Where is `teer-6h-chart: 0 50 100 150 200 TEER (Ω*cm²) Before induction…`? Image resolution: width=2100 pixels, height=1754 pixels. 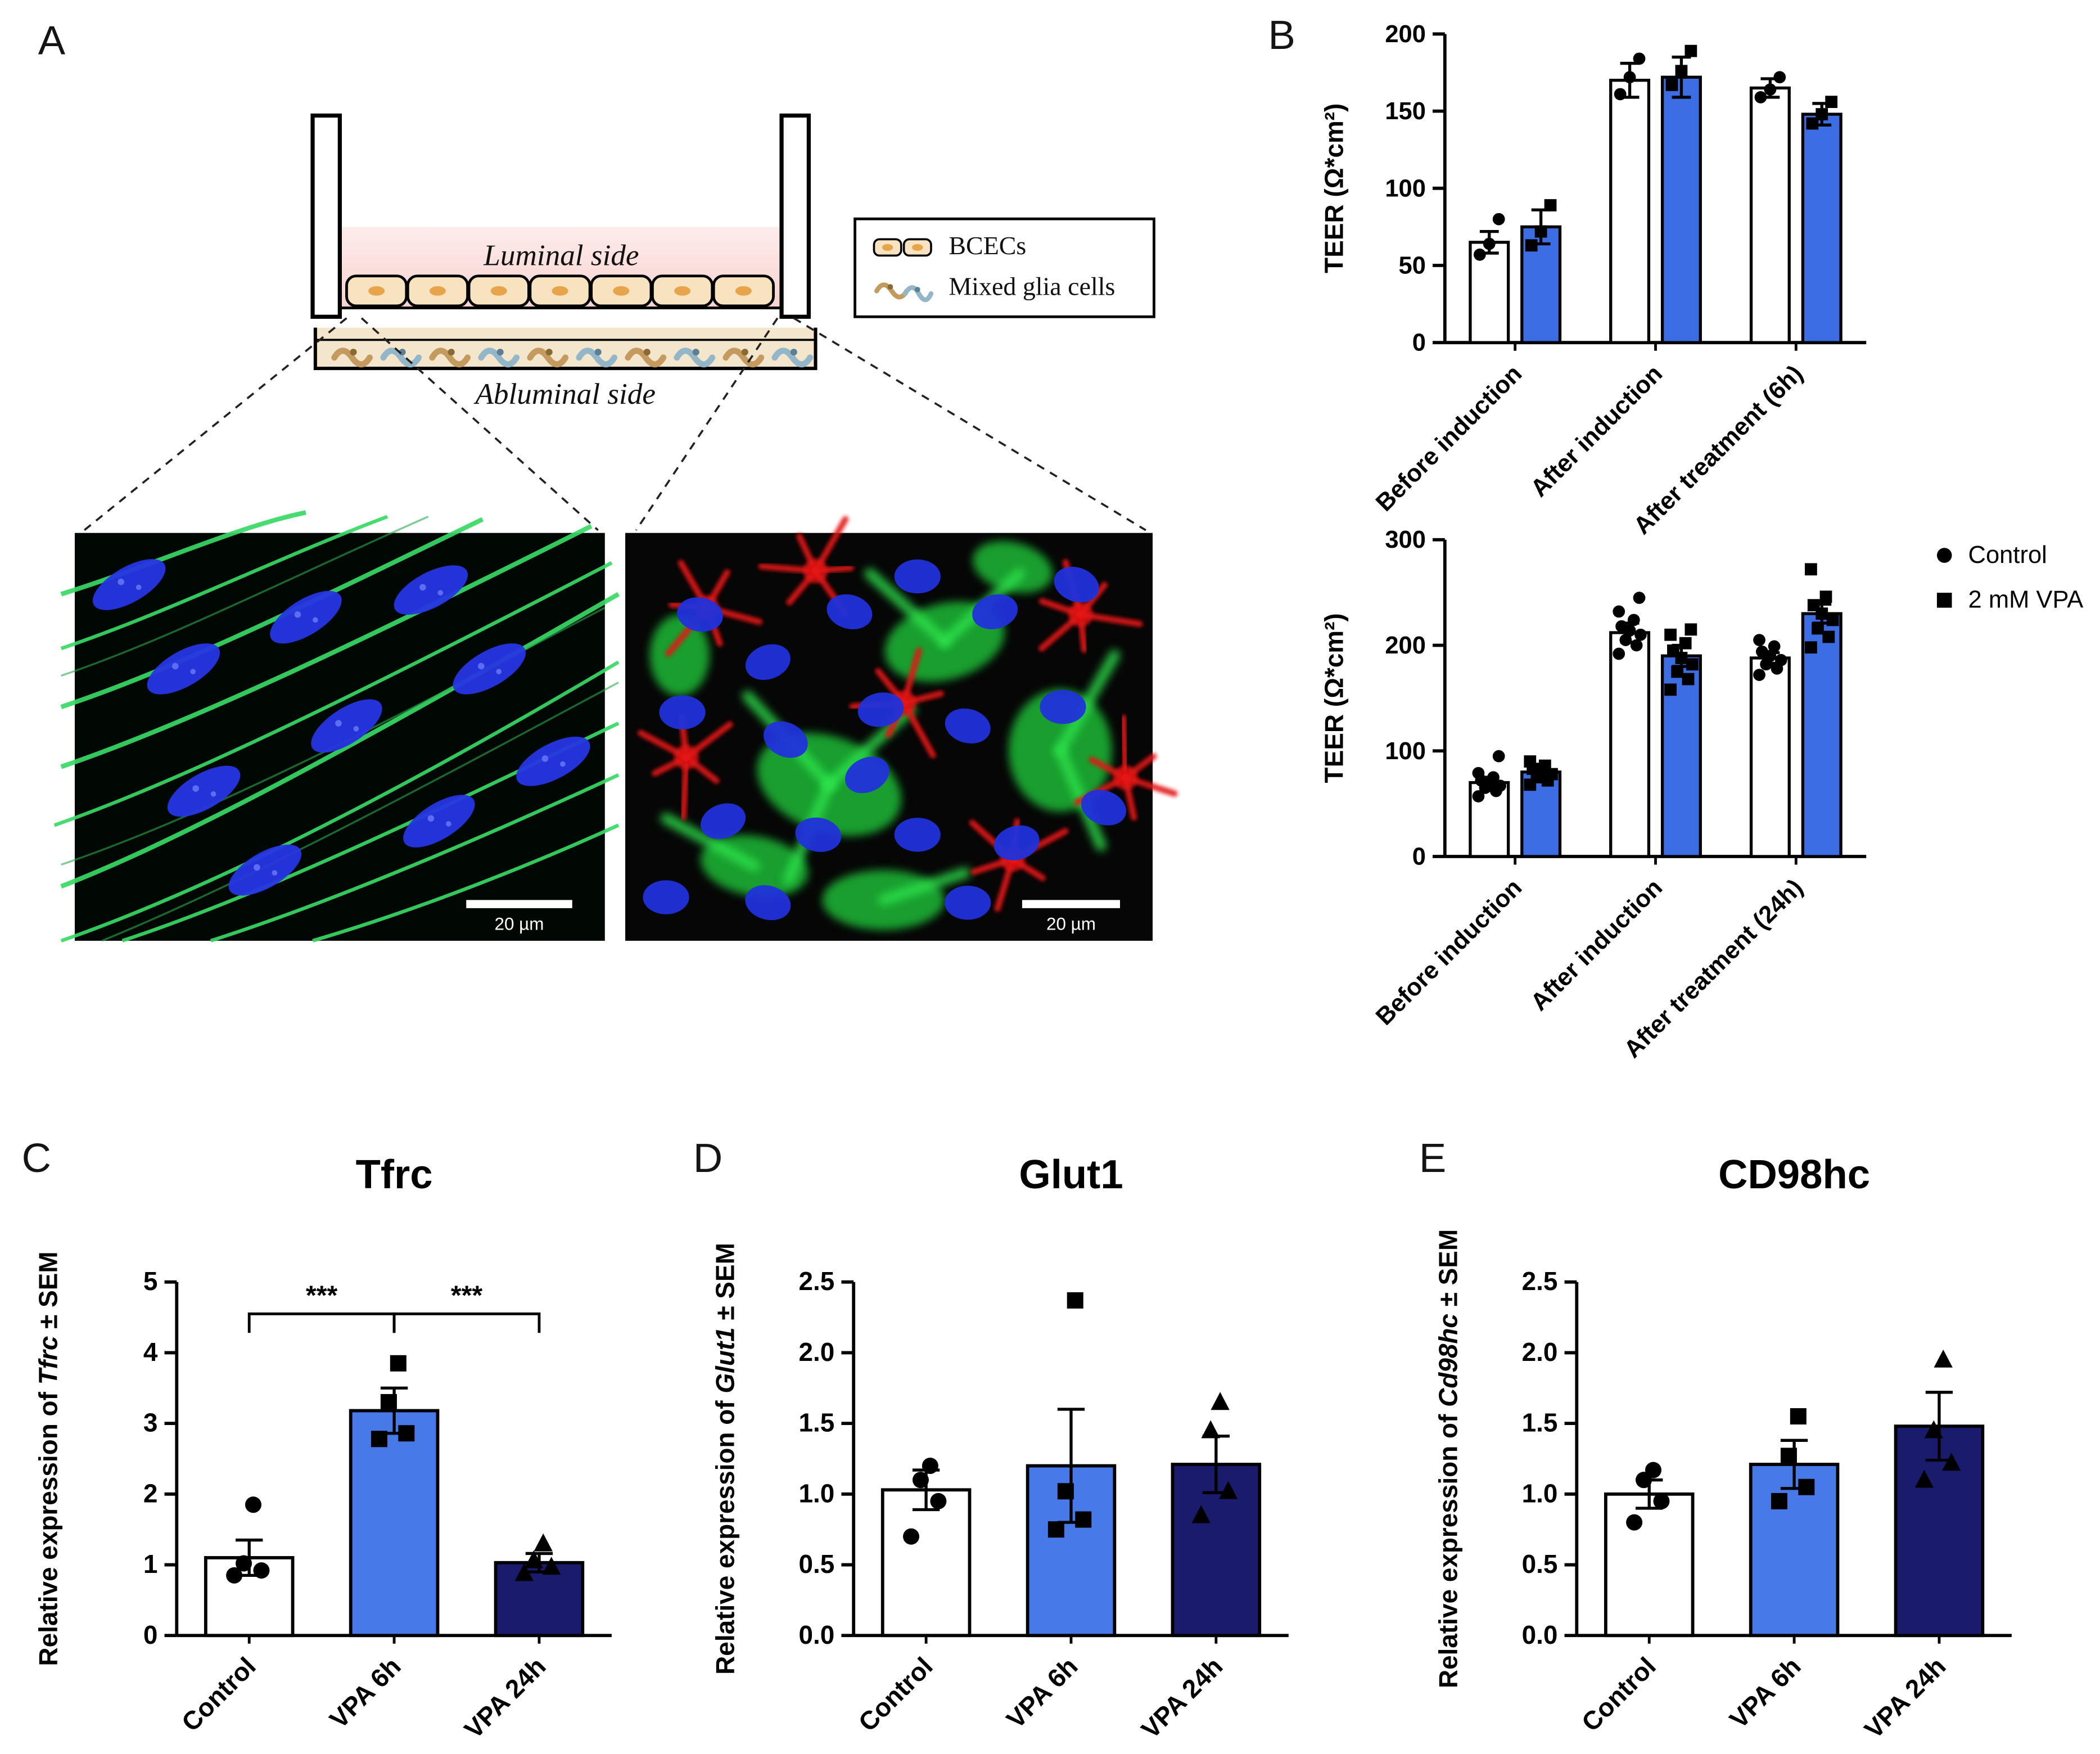 teer-6h-chart: 0 50 100 150 200 TEER (Ω*cm²) Before induction… is located at coordinates (1593, 280).